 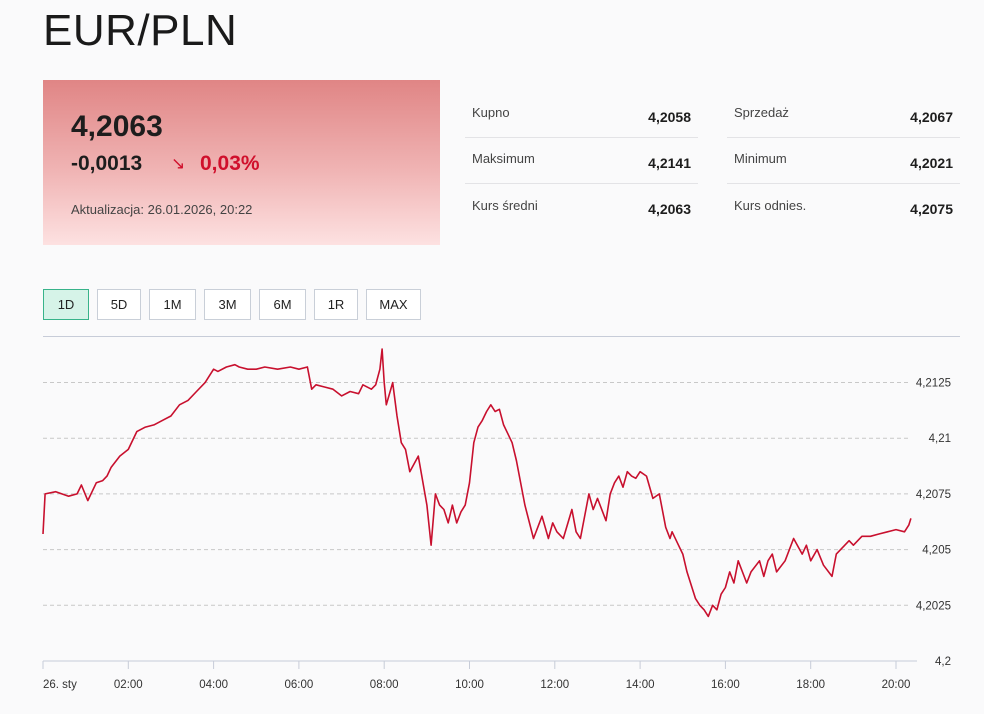 What do you see at coordinates (107, 163) in the screenshot?
I see `price-change: -0,0013` at bounding box center [107, 163].